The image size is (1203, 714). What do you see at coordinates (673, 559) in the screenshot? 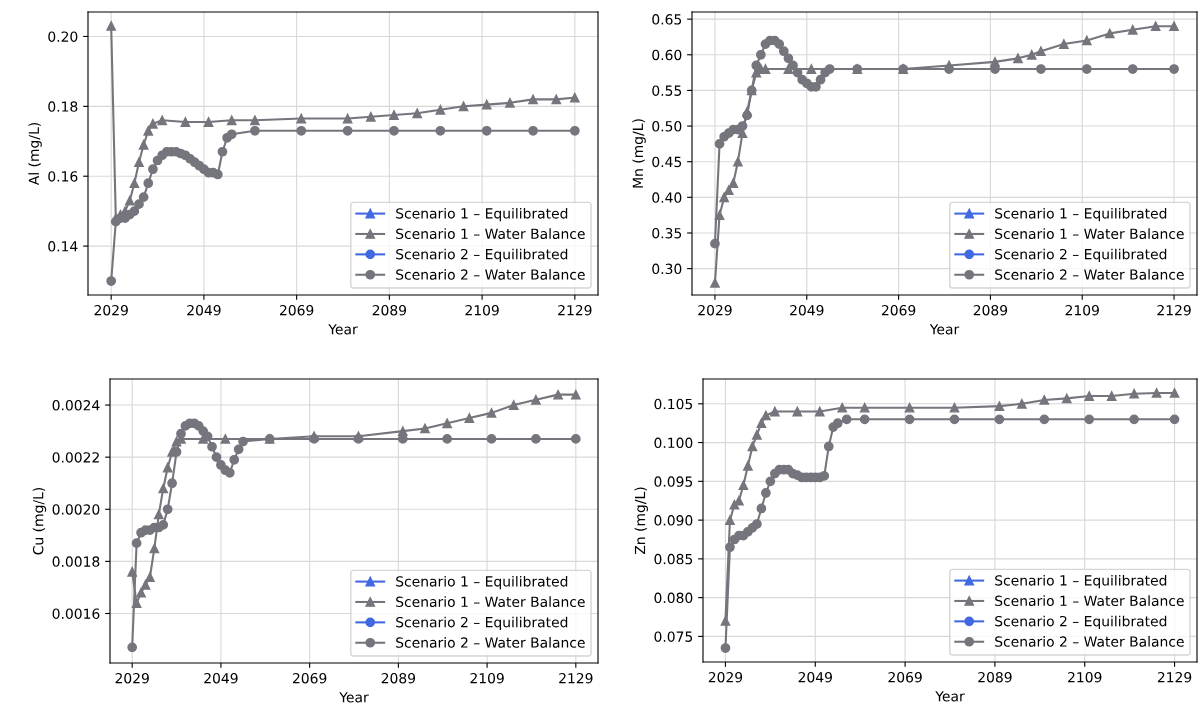
I see `y-tick-label: 0.085` at bounding box center [673, 559].